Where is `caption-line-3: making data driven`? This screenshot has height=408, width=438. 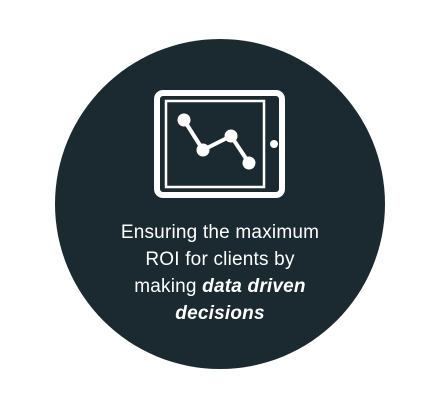 caption-line-3: making data driven is located at coordinates (220, 286).